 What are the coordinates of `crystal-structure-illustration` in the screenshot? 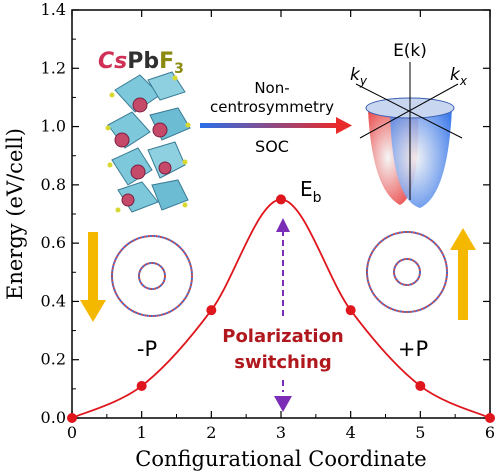 It's located at (148, 142).